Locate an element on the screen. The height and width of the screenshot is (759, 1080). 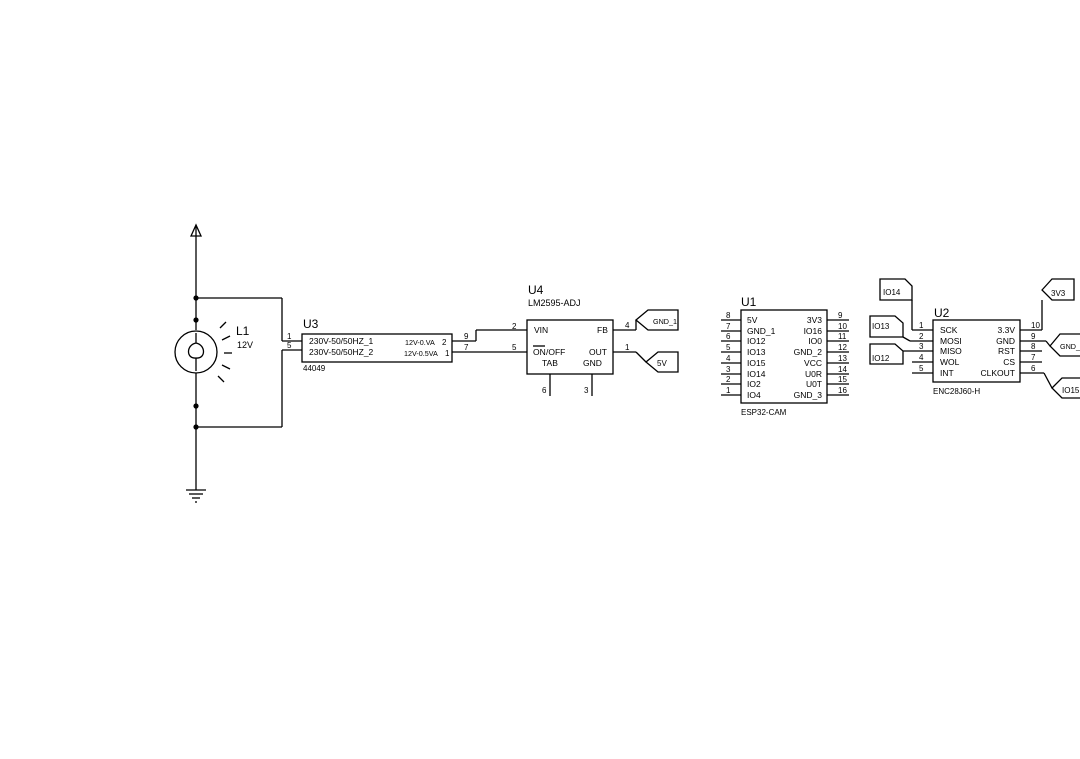
svg-text: WOL is located at coordinates (950, 362).